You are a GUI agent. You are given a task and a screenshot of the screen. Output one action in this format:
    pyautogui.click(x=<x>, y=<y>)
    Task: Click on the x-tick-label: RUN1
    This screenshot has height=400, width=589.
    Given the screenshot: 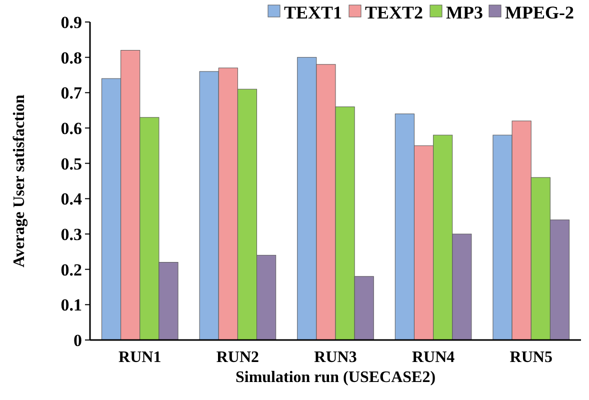 What is the action you would take?
    pyautogui.click(x=140, y=357)
    